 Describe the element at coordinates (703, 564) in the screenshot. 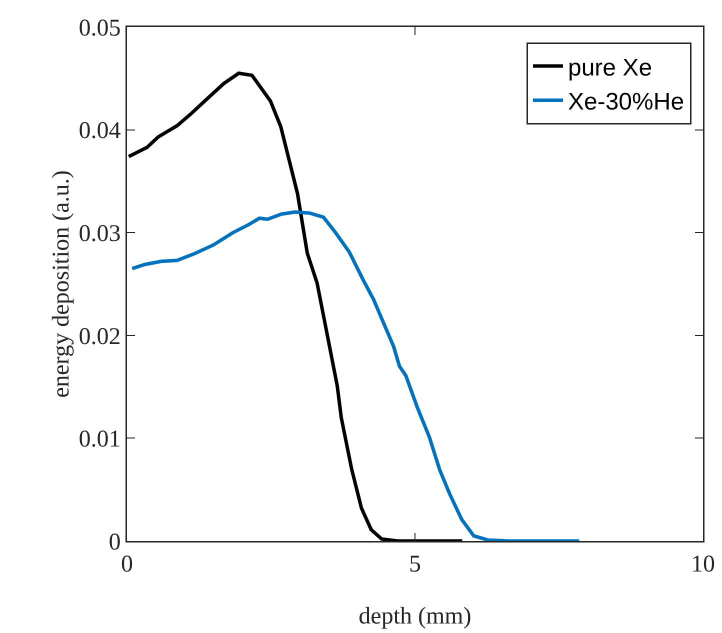

I see `x-tick-label: 10` at that location.